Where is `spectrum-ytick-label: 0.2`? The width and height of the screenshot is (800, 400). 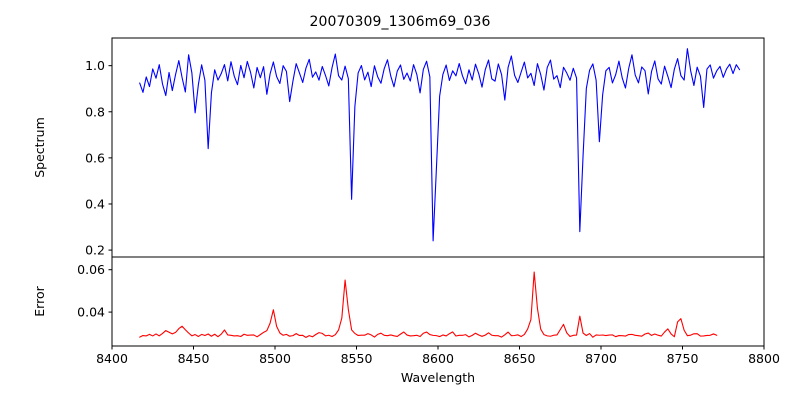 spectrum-ytick-label: 0.2 is located at coordinates (95, 250).